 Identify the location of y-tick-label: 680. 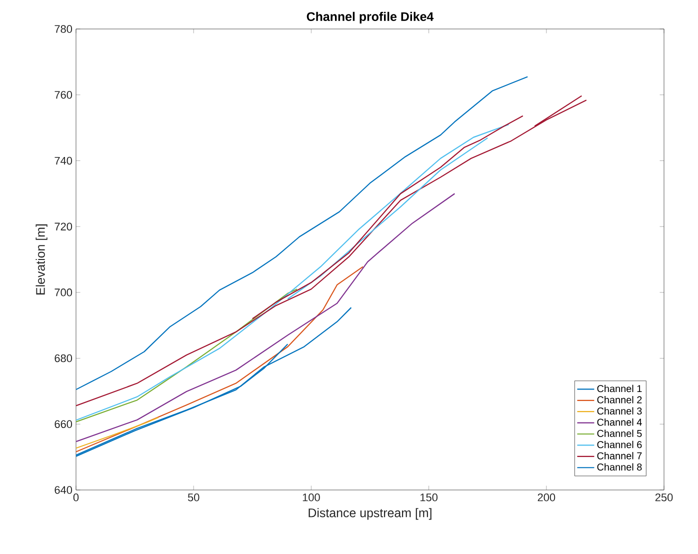
(63, 358).